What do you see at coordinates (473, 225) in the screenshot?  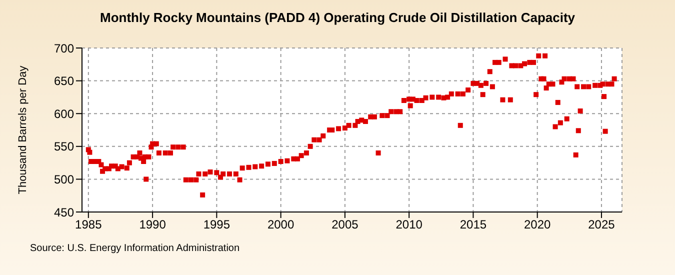 I see `x-tick-label: 2015` at bounding box center [473, 225].